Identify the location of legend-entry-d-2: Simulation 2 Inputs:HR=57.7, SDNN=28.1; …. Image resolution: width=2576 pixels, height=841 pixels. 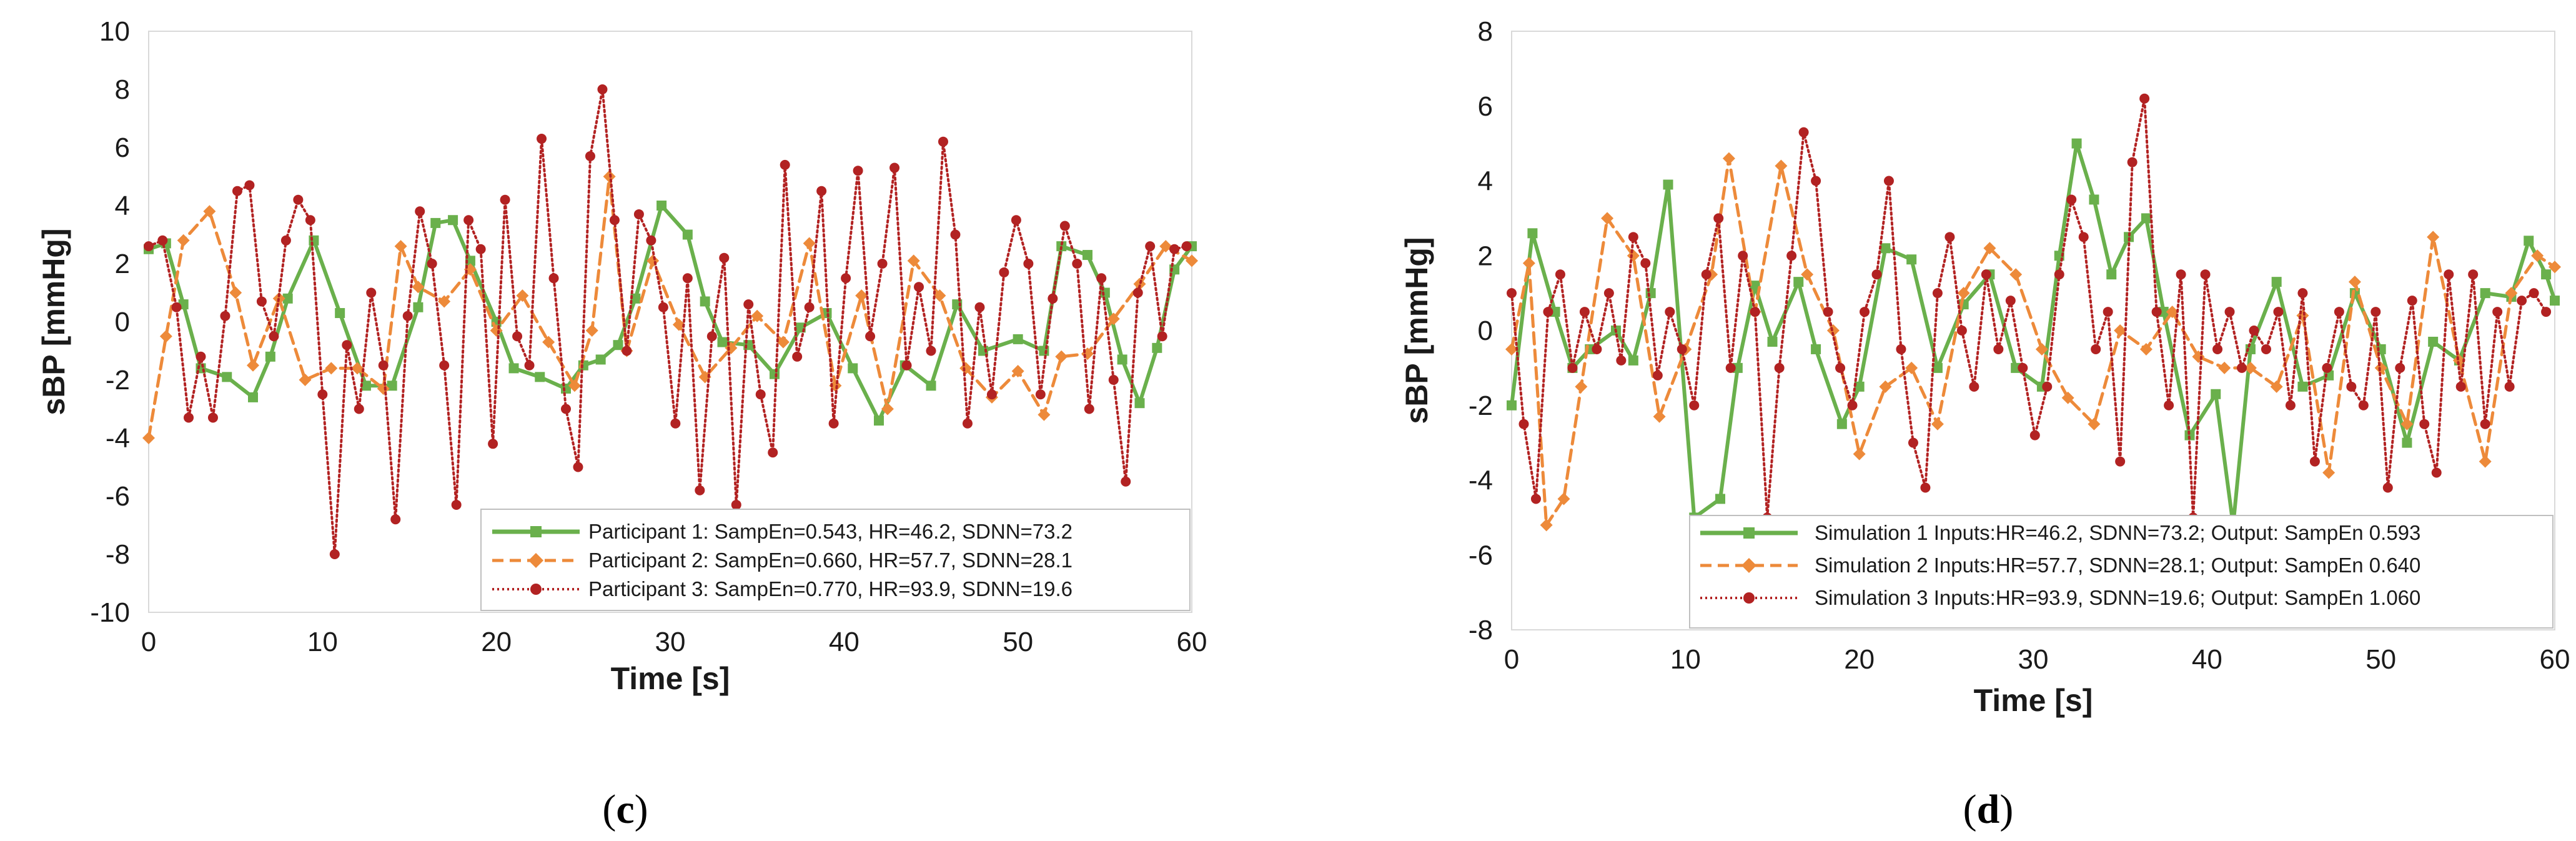
(2060, 565).